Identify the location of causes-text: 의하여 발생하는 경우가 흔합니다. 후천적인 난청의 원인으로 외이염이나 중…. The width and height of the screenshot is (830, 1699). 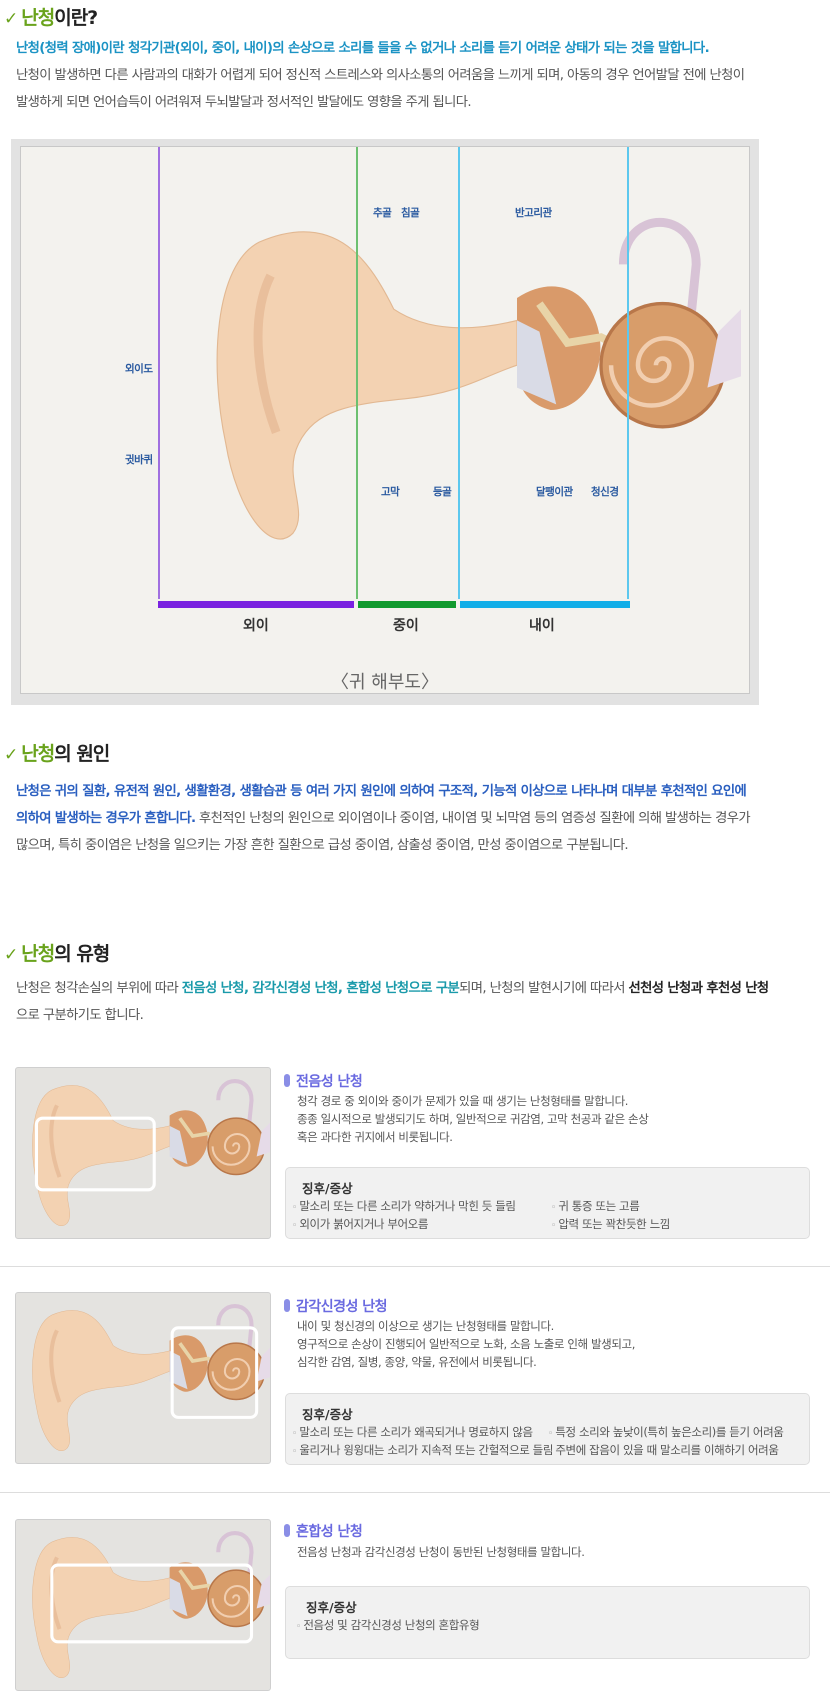
(383, 818).